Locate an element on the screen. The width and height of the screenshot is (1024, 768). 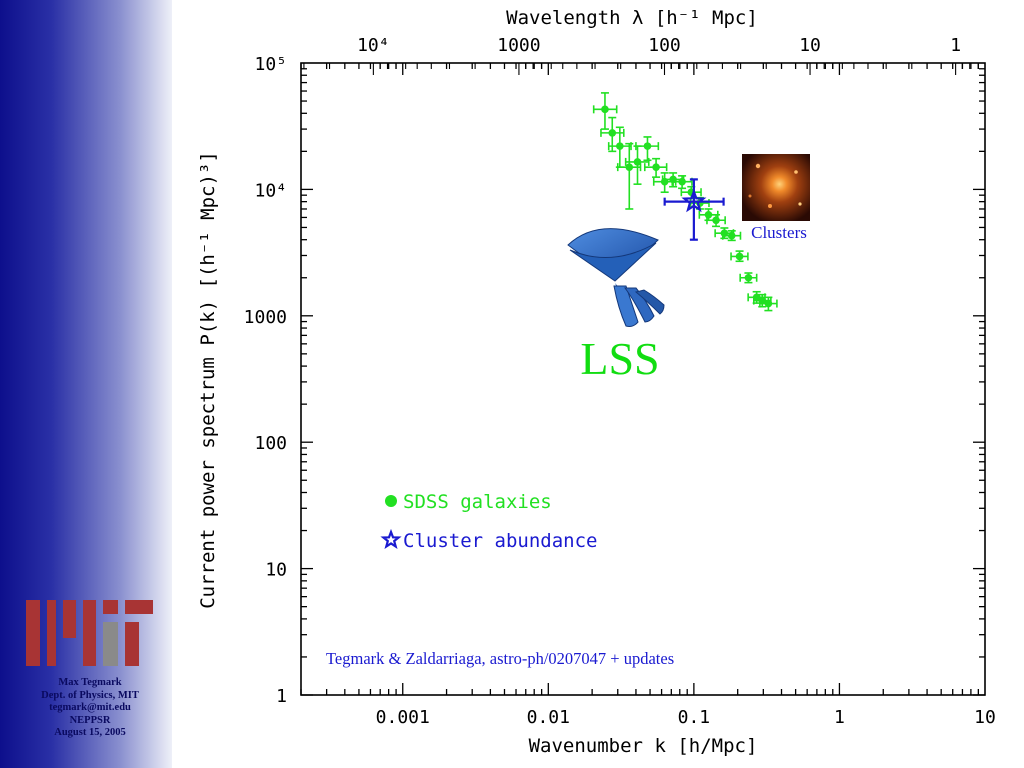
y-tick-label: 10⁵ is located at coordinates (270, 64).